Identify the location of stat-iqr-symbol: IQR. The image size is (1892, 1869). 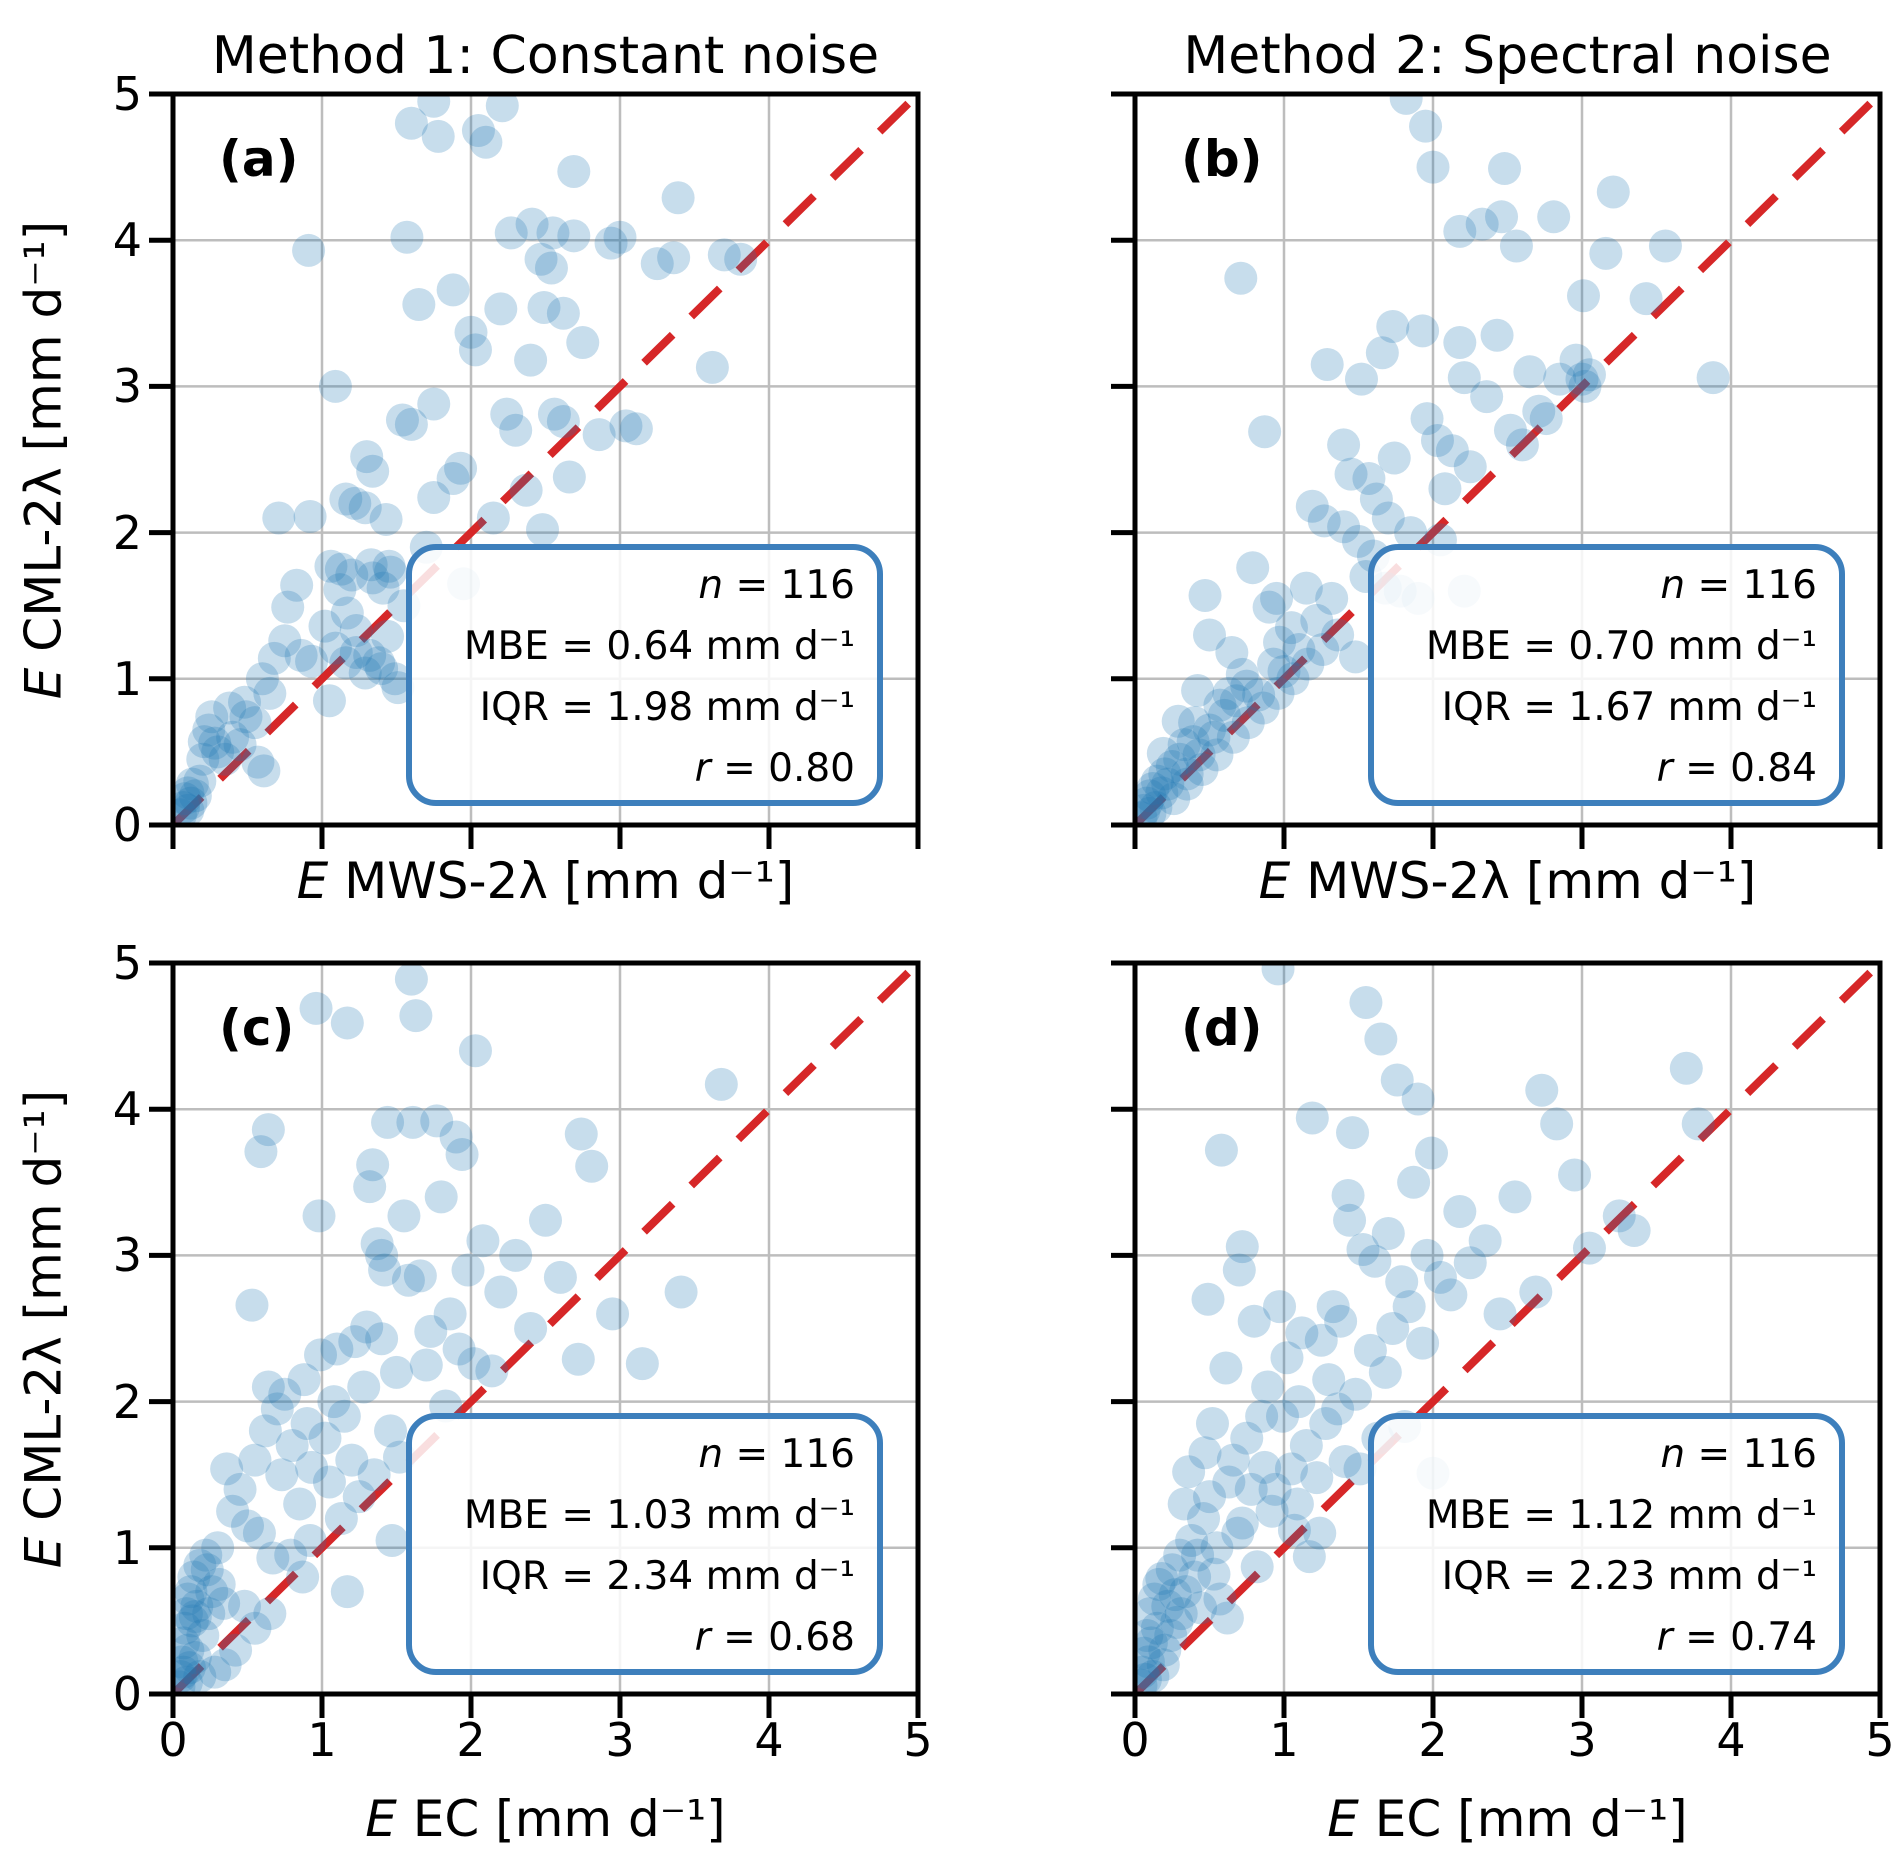
(1476, 1576).